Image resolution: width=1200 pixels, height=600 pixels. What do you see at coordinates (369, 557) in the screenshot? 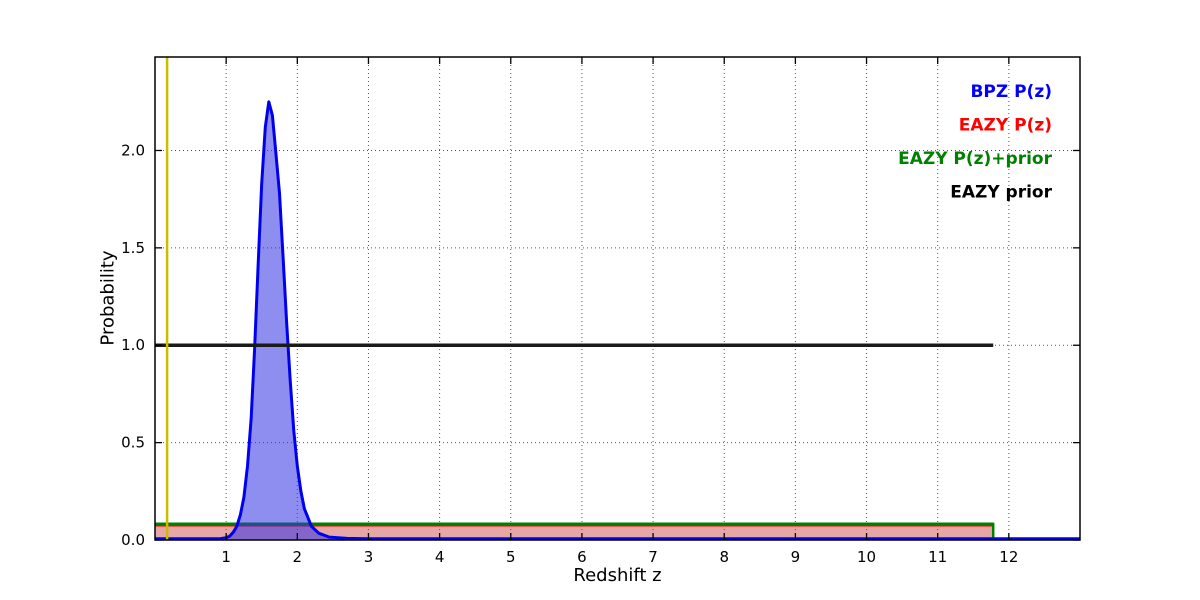
I see `x-tick-label: 3` at bounding box center [369, 557].